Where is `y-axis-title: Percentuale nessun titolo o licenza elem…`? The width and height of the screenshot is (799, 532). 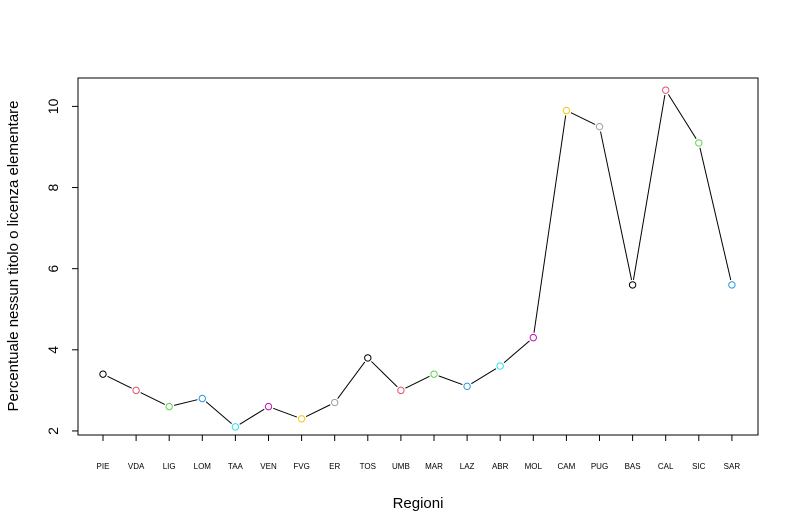 y-axis-title: Percentuale nessun titolo o licenza elem… is located at coordinates (13, 255).